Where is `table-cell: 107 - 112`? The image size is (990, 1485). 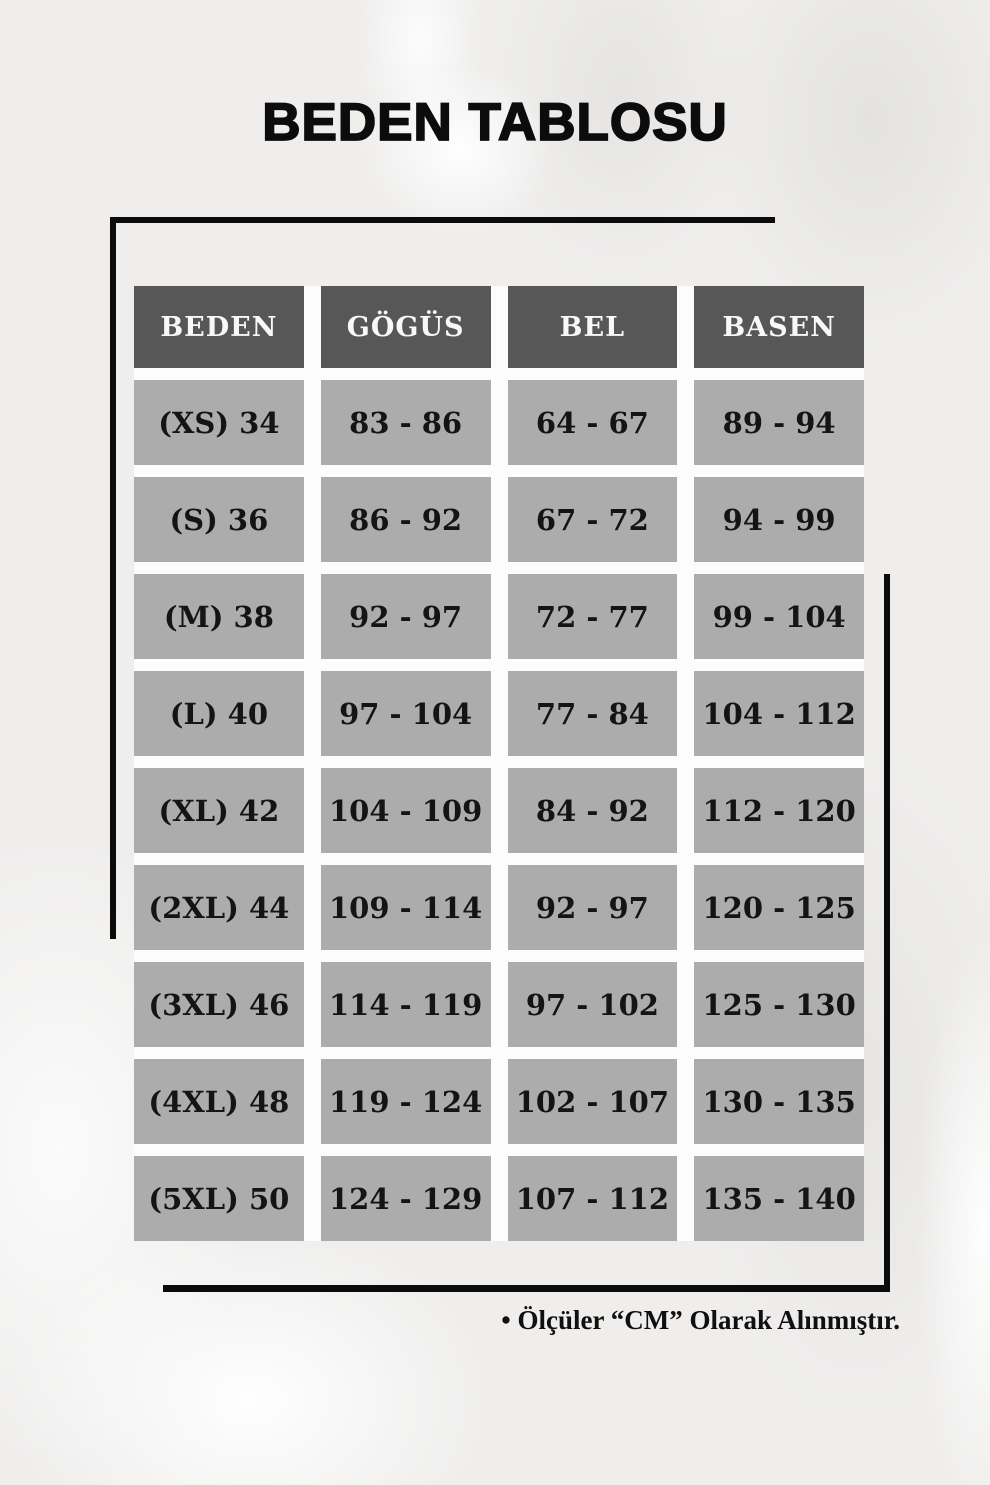 table-cell: 107 - 112 is located at coordinates (592, 1198).